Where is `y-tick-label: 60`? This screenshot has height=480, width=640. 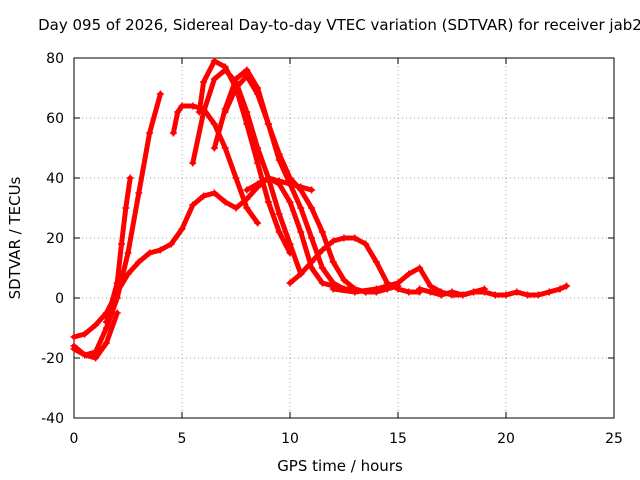 y-tick-label: 60 is located at coordinates (55, 119).